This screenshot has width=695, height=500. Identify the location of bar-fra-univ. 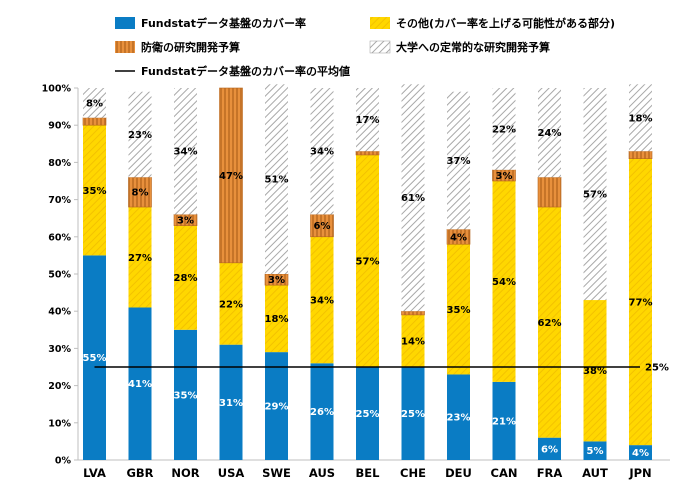
(549, 133).